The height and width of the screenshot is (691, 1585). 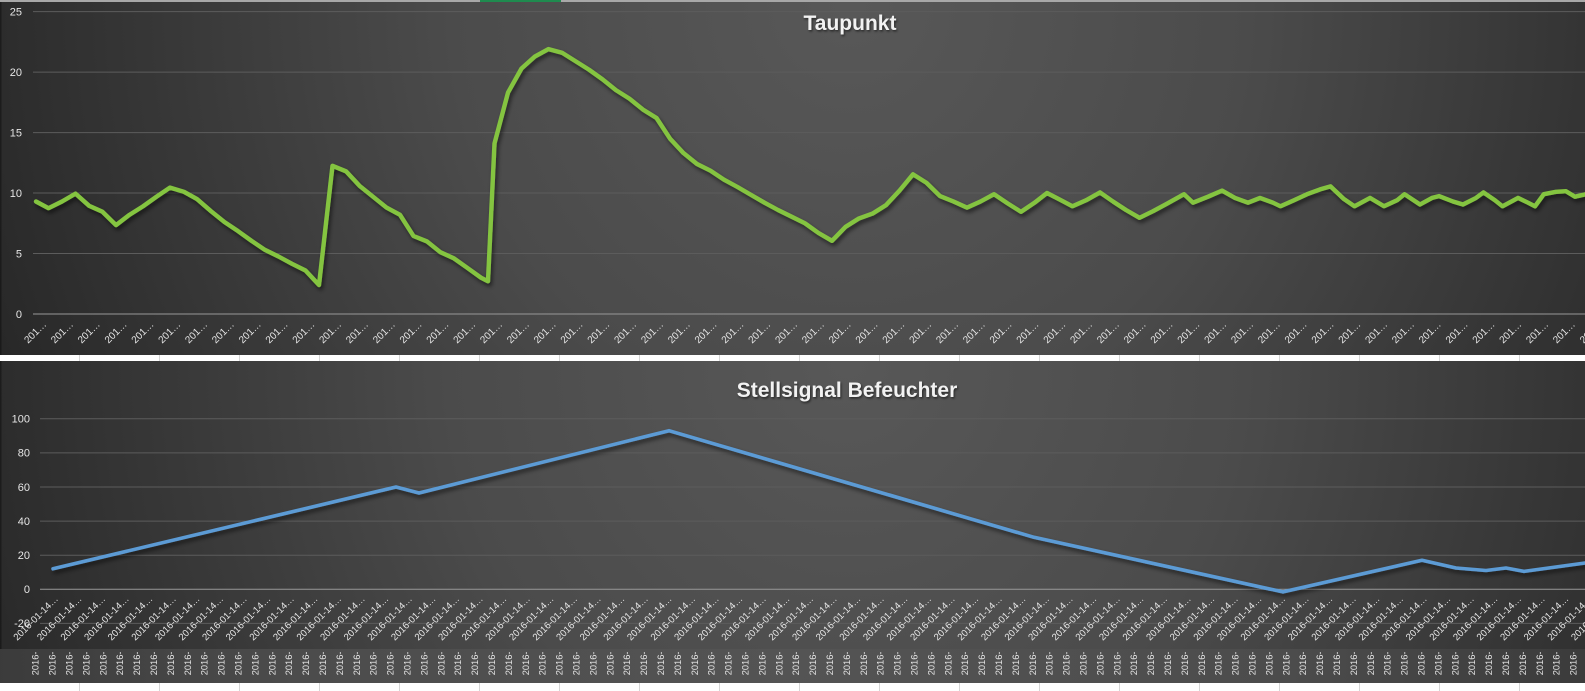 What do you see at coordinates (27, 590) in the screenshot?
I see `svg-text: 0` at bounding box center [27, 590].